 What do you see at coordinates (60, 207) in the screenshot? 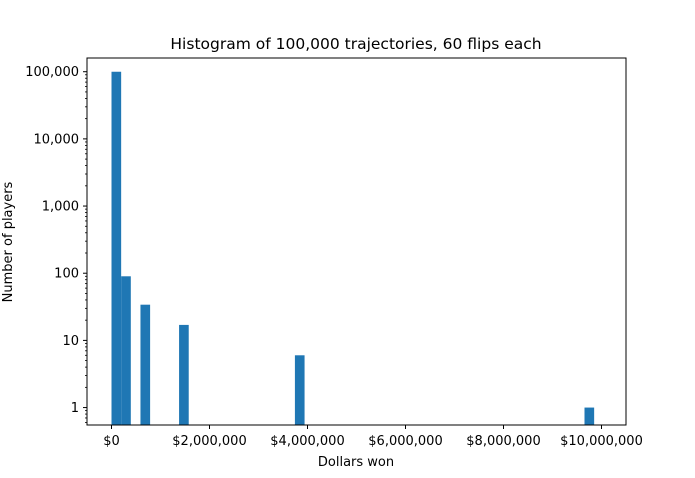
I see `y-tick-label: 1,000` at bounding box center [60, 207].